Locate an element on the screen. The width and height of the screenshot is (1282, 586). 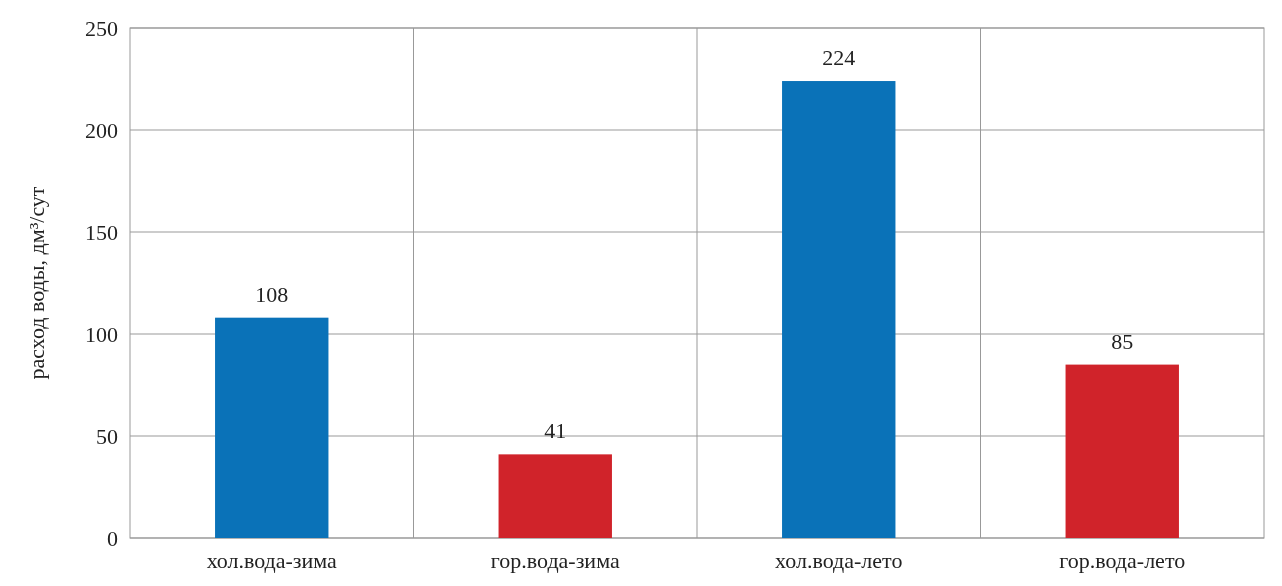
y-tick-label: 200 is located at coordinates (101, 130).